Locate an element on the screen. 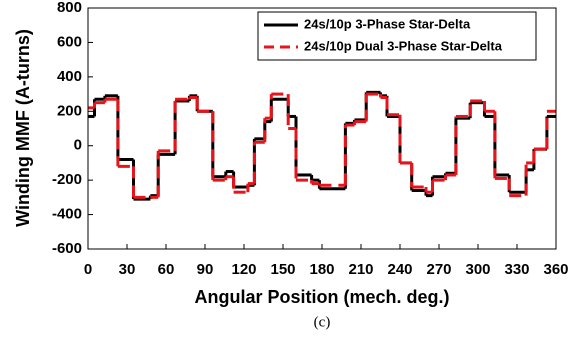 This screenshot has height=338, width=575. y-tick-label: 200 is located at coordinates (69, 110).